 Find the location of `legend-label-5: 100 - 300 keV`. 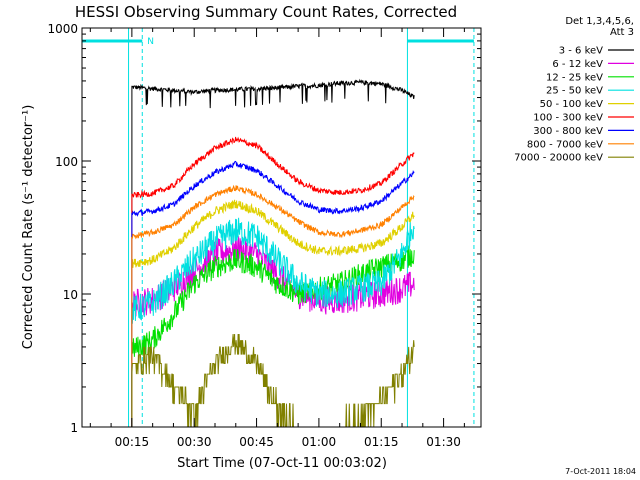

legend-label-5: 100 - 300 keV is located at coordinates (568, 118).